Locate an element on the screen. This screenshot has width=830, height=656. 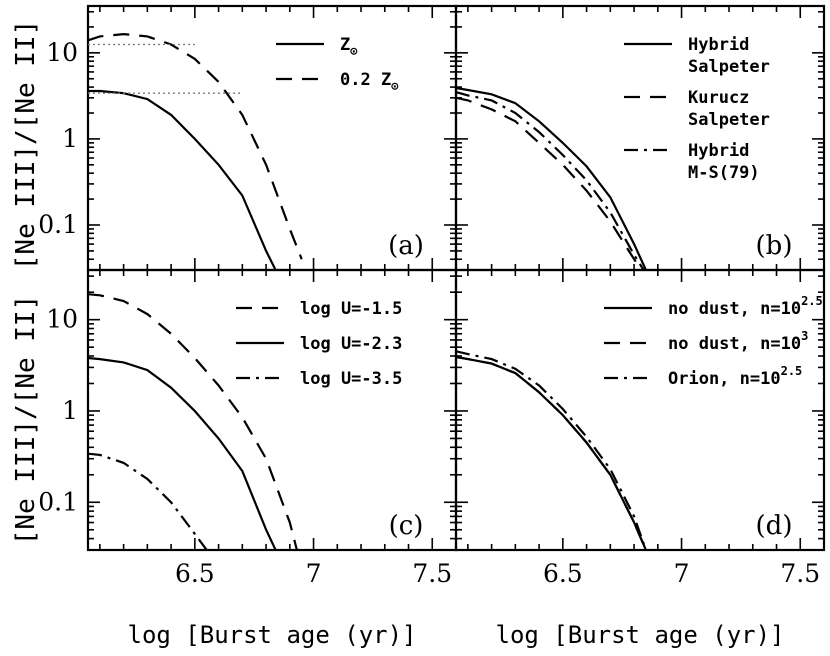
legend-label: Z⊙ is located at coordinates (349, 46).